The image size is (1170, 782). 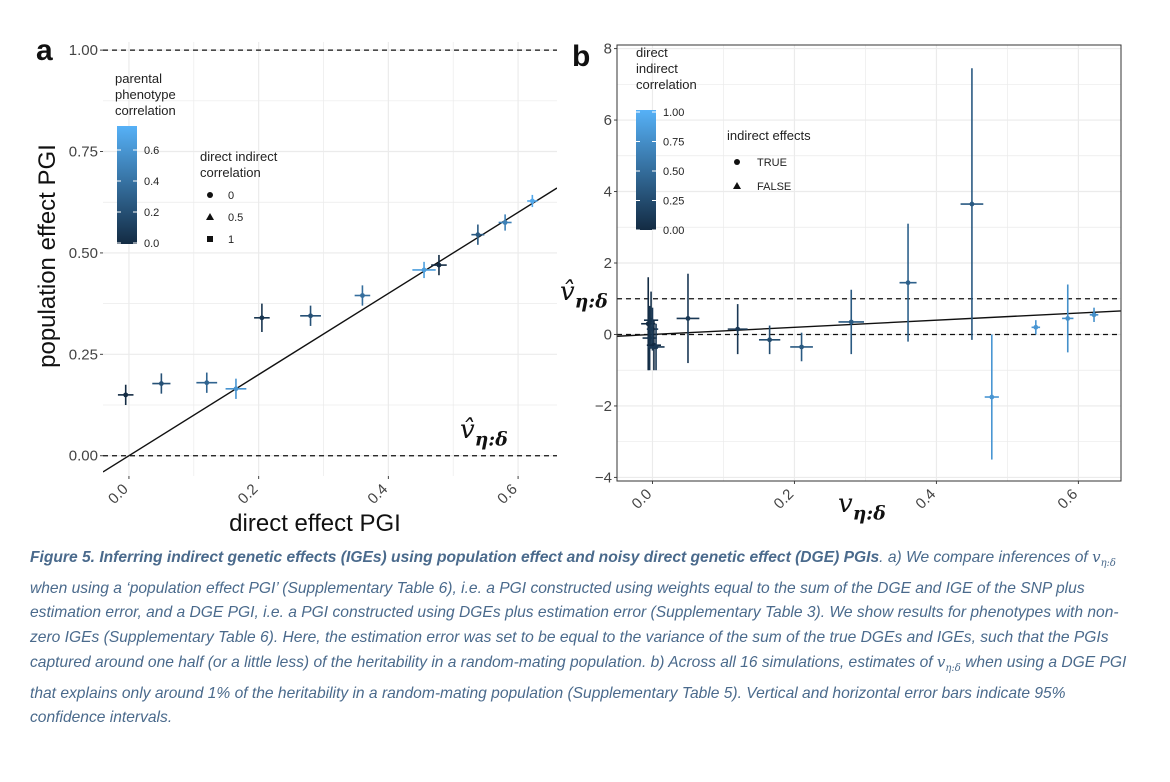 What do you see at coordinates (231, 196) in the screenshot?
I see `shape-legend-label: 0` at bounding box center [231, 196].